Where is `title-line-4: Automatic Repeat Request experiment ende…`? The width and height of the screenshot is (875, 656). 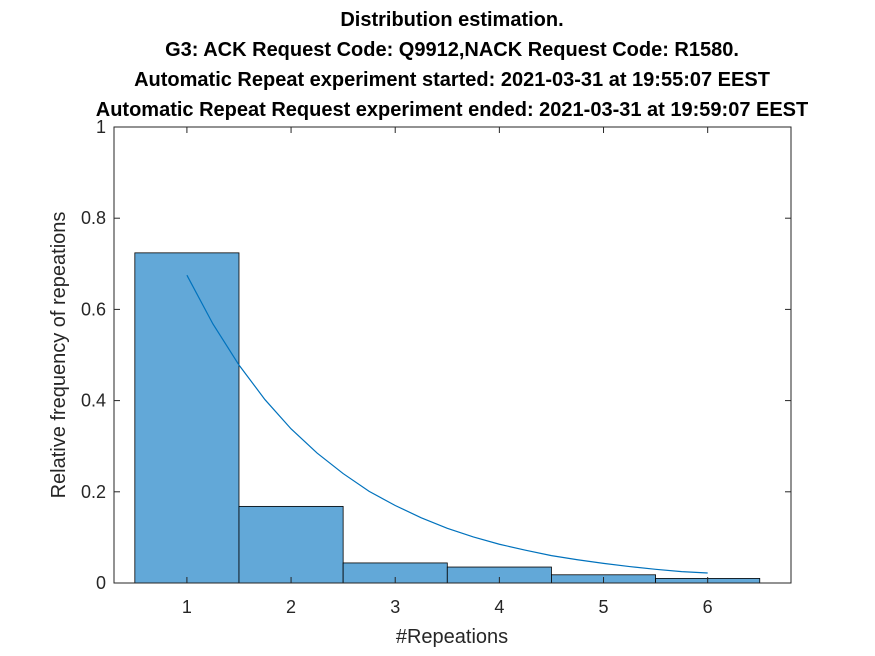
title-line-4: Automatic Repeat Request experiment ende… is located at coordinates (452, 110).